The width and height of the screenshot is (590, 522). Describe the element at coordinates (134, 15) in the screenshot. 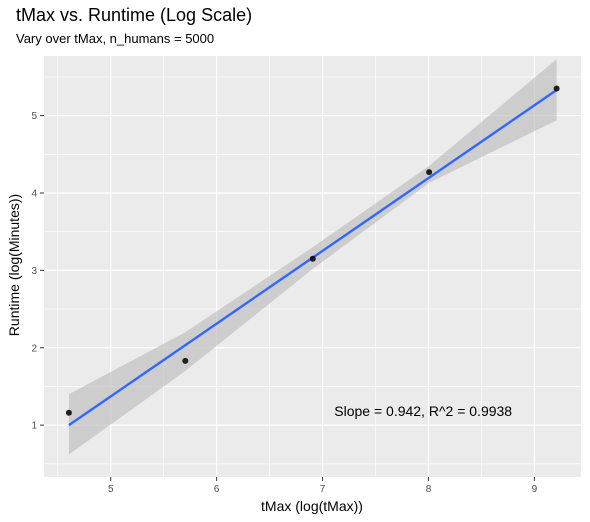

I see `chart-title: tMax vs. Runtime (Log Scale)` at that location.